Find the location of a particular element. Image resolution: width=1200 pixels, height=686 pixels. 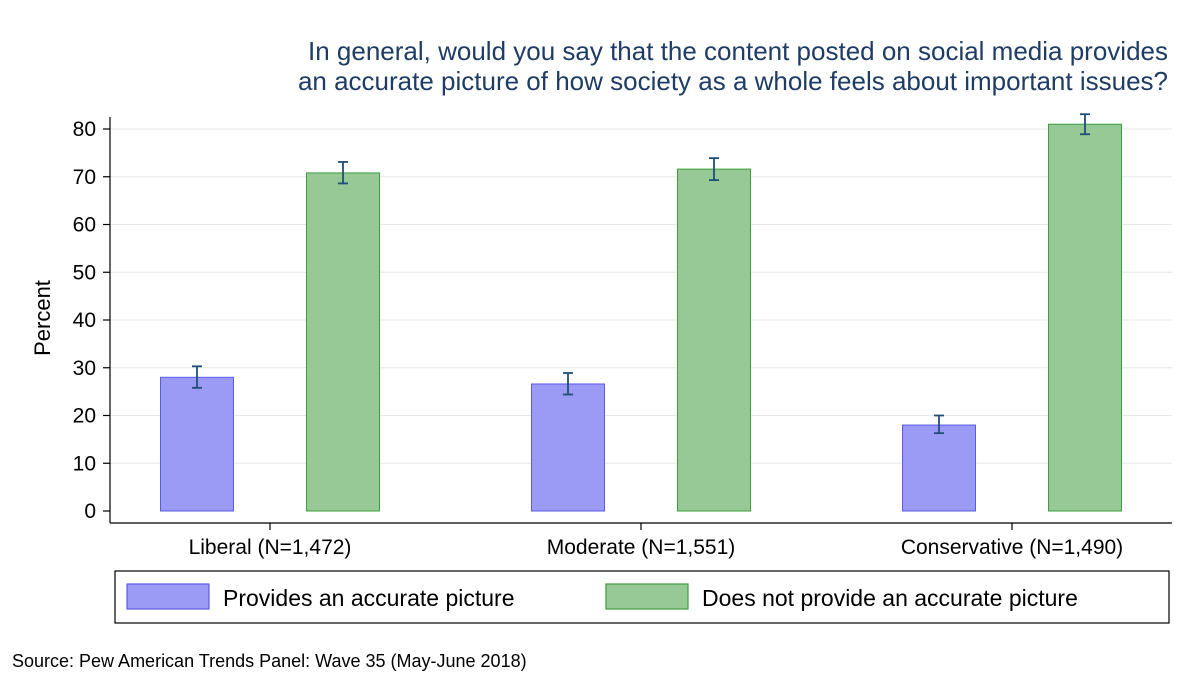

y-axis: 0 10 20 30 40 50 60 70 80 is located at coordinates (92, 320).